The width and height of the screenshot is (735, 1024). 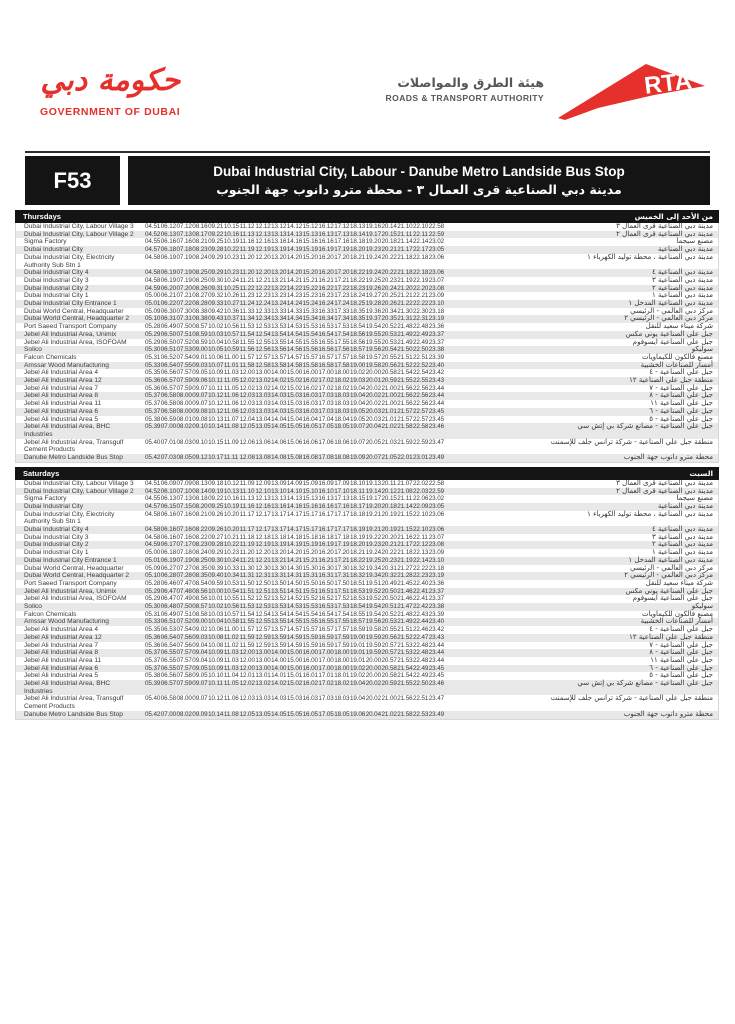 What do you see at coordinates (357, 599) in the screenshot?
I see `departure-time: 18.53` at bounding box center [357, 599].